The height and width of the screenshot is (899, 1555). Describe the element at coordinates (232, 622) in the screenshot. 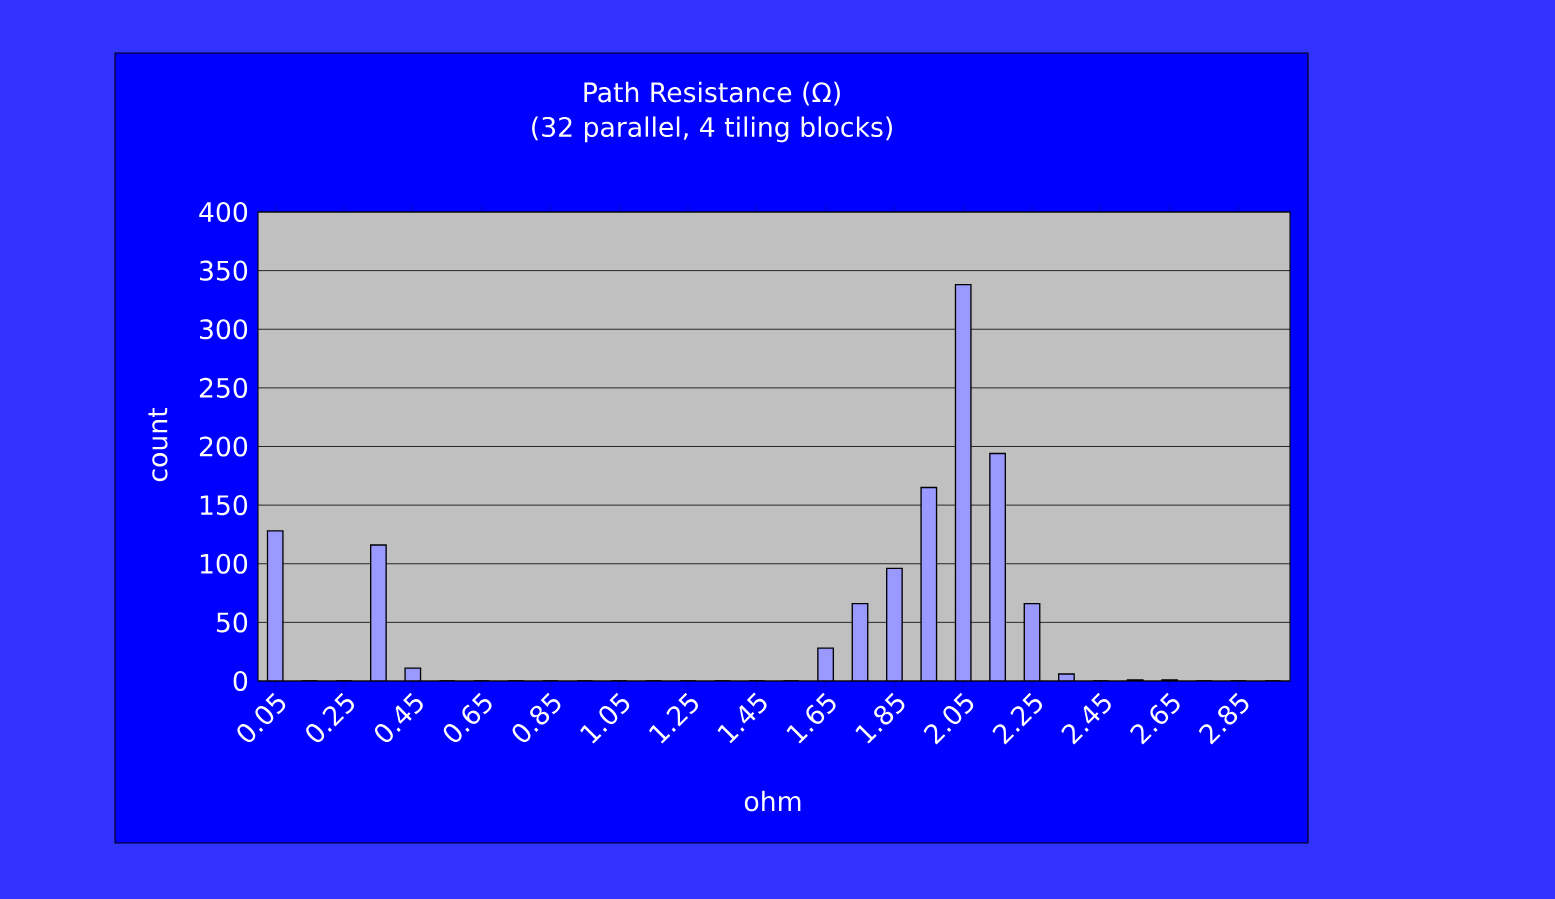

I see `y-tick-label: 50` at that location.